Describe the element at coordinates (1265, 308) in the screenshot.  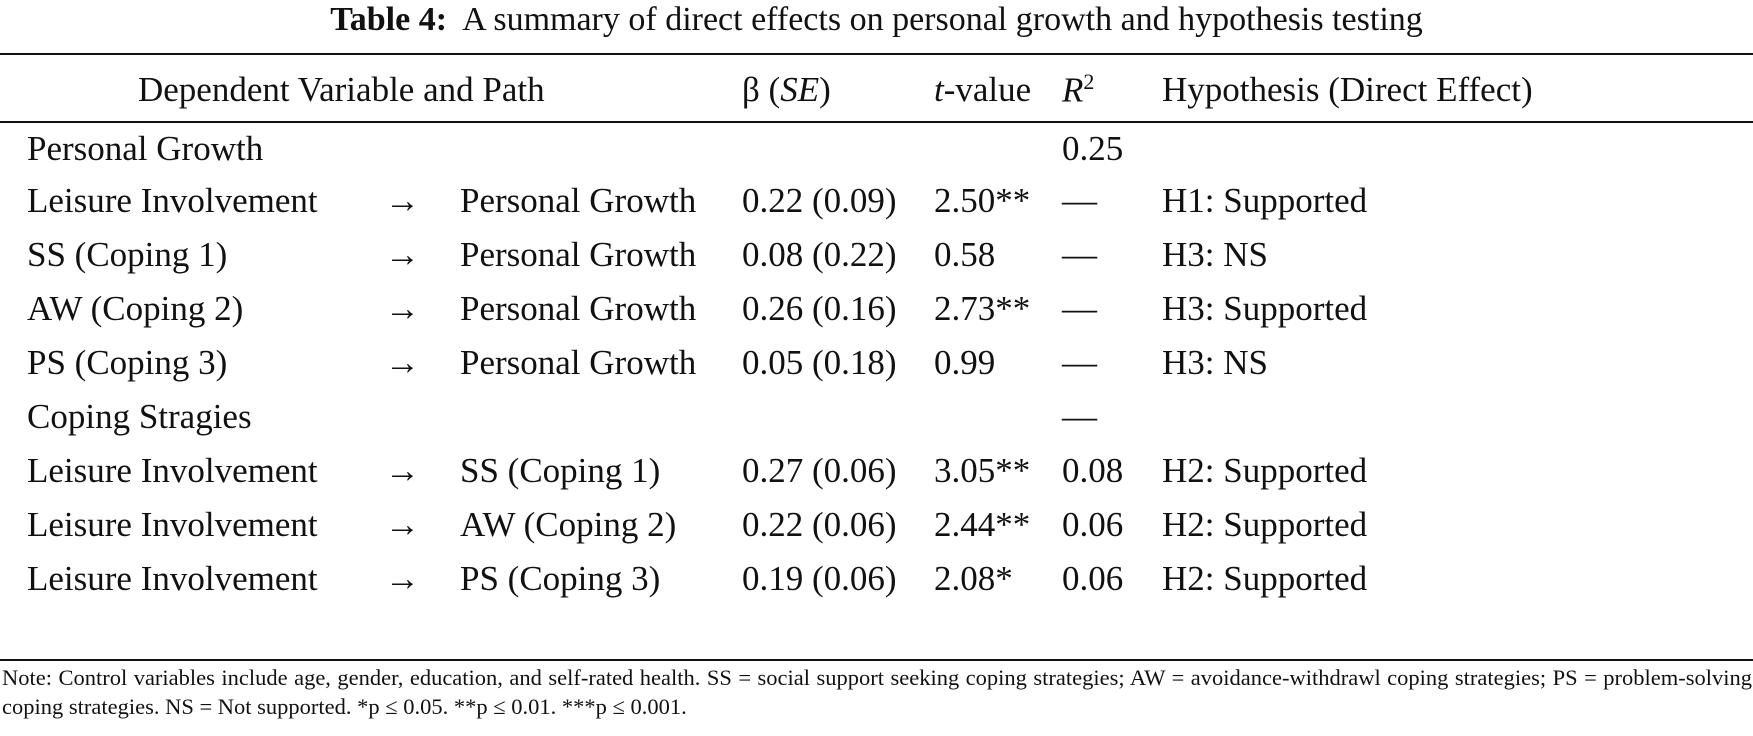
I see `hypothesis-result: H3: Supported` at that location.